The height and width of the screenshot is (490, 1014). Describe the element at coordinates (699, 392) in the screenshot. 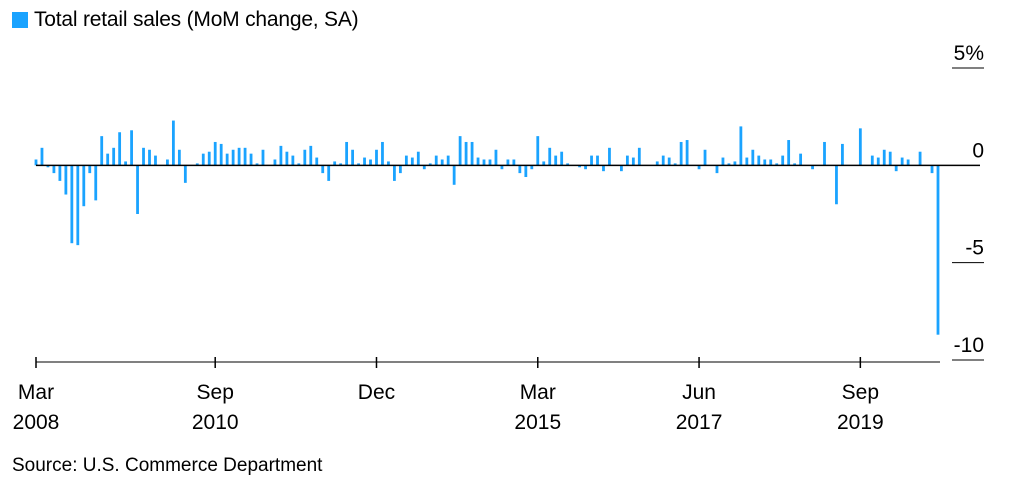

I see `x-tick-label: Jun` at that location.